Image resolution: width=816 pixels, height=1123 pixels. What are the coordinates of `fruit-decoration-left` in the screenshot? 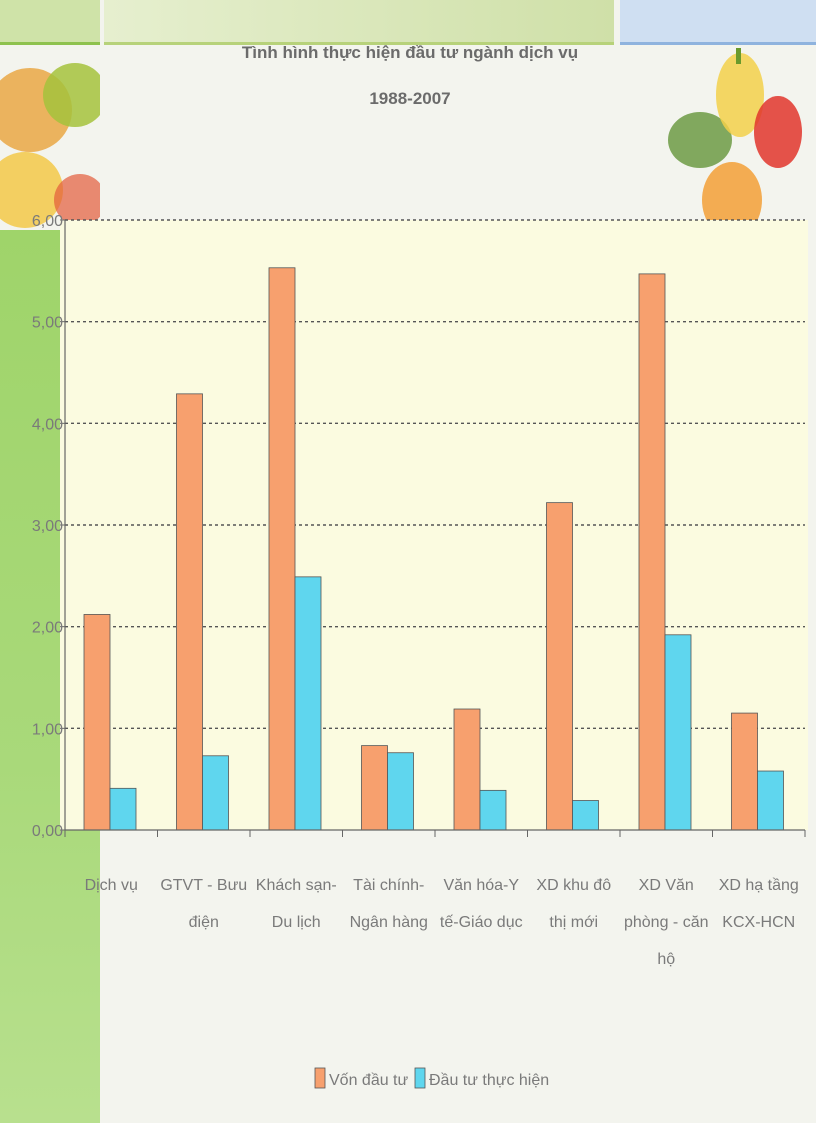 It's located at (50, 145).